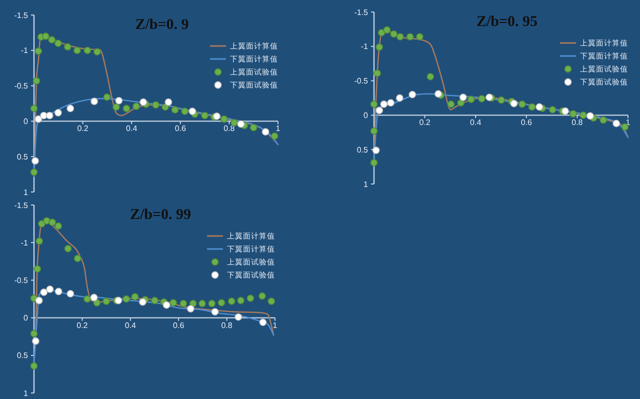  I want to click on chart-title: Z/b=0. 99, so click(161, 215).